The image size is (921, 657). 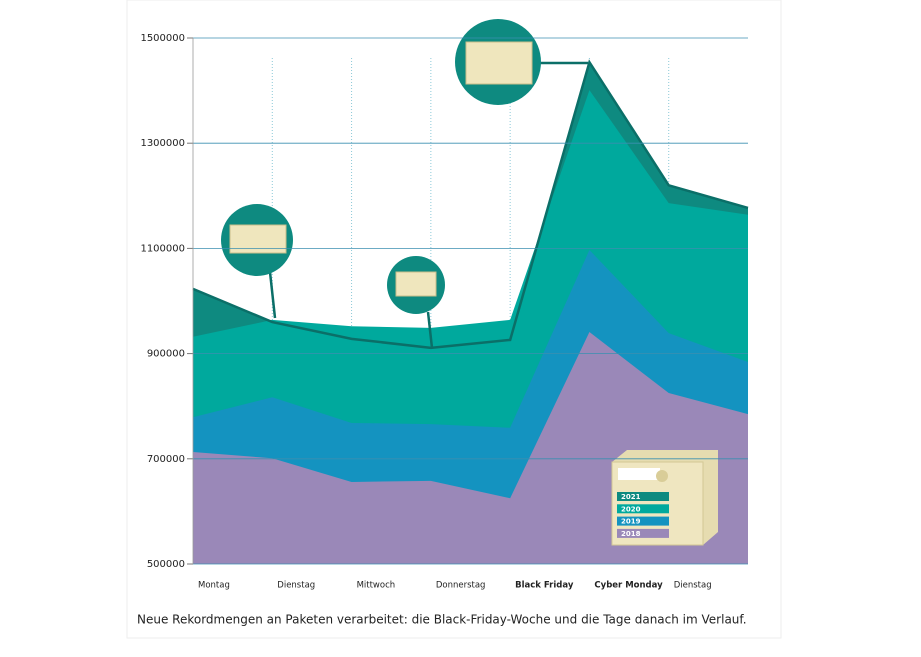 I want to click on legend-label: 2018, so click(x=631, y=534).